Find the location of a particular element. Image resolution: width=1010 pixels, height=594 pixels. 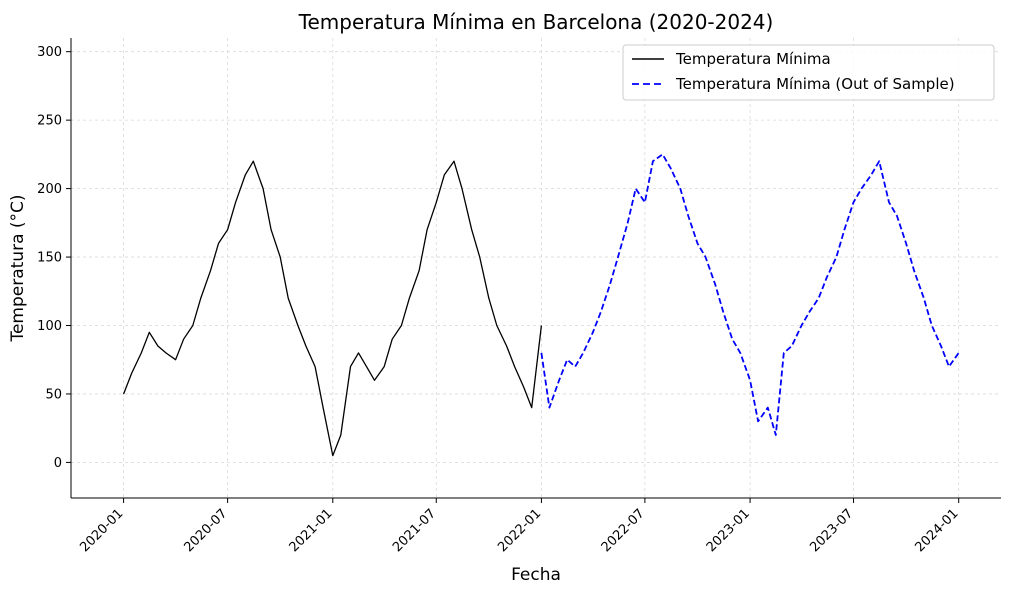

x-tick-label: 2022-01 is located at coordinates (519, 530).